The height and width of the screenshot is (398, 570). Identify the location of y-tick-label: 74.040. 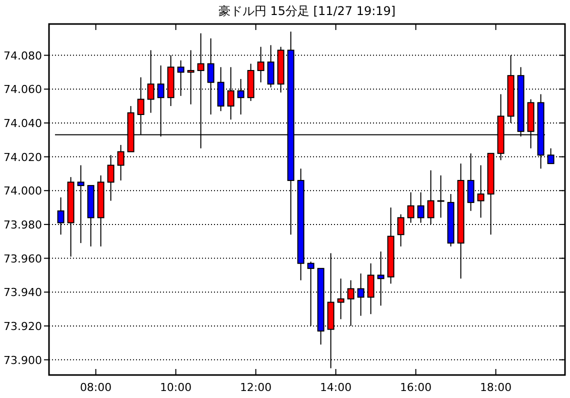
(23, 123).